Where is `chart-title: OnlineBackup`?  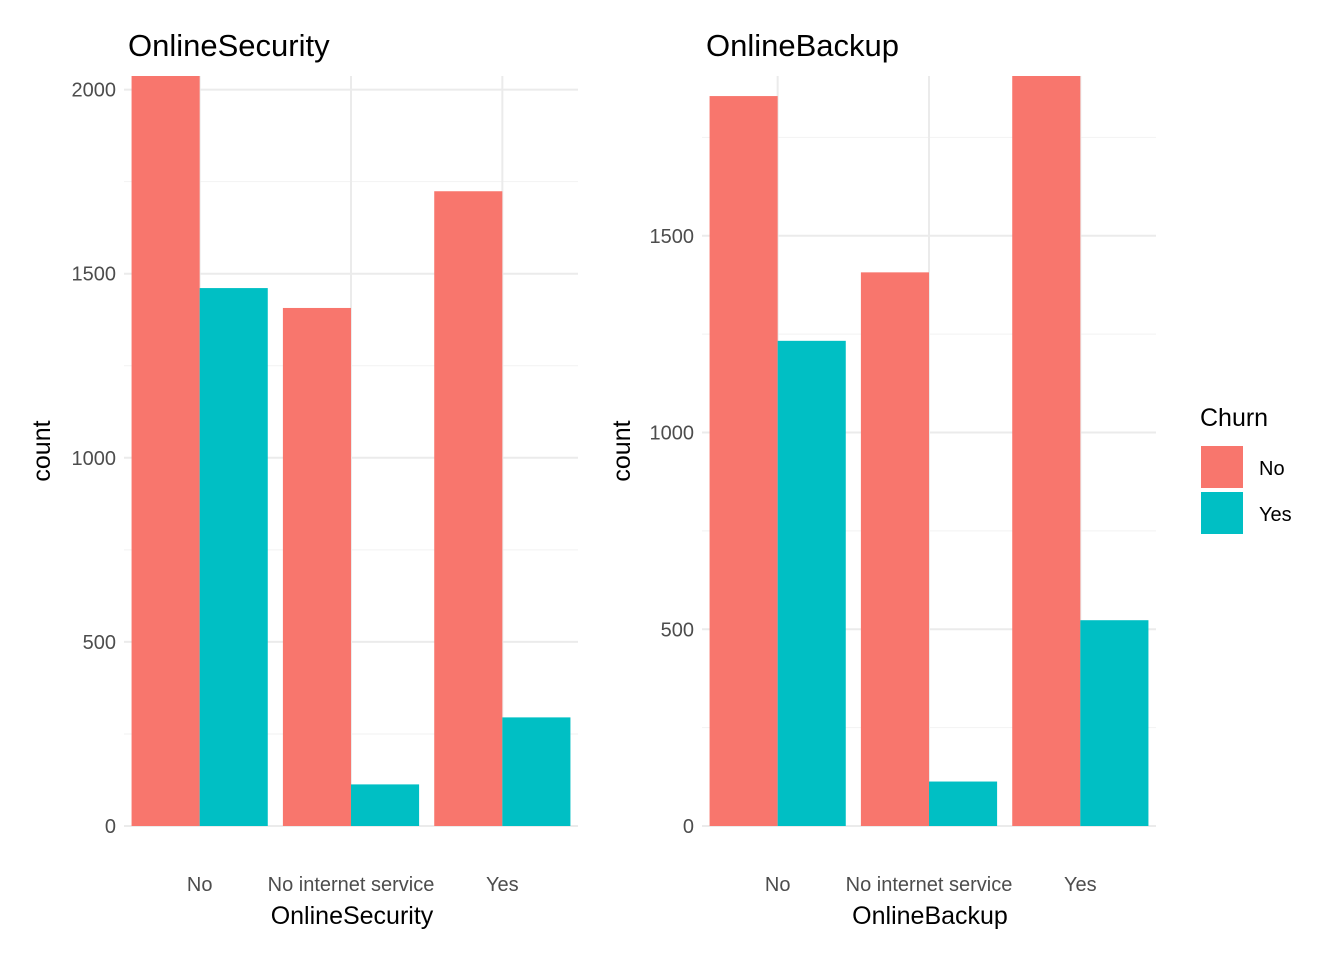 chart-title: OnlineBackup is located at coordinates (802, 45).